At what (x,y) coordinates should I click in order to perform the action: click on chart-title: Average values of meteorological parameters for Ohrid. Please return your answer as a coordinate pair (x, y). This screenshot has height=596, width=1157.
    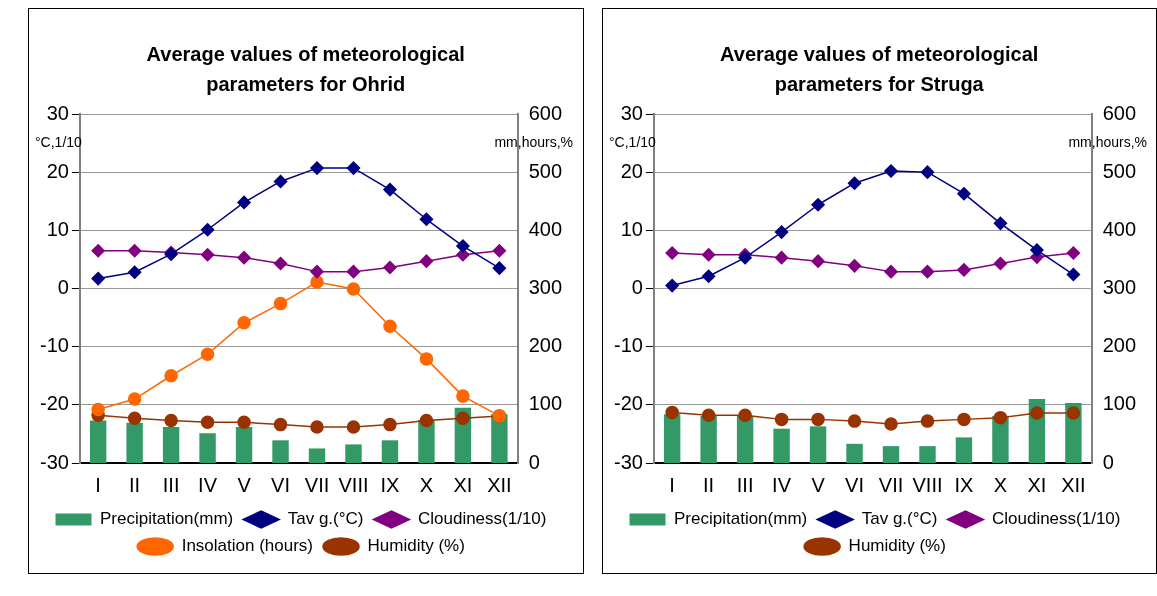
    Looking at the image, I should click on (305, 69).